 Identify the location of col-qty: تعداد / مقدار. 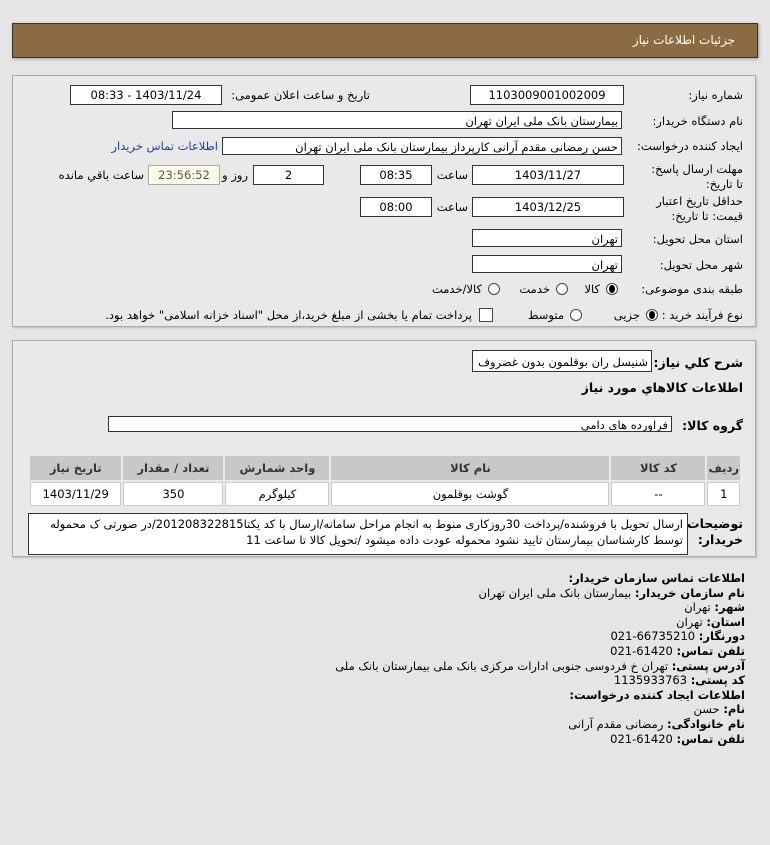
(173, 468).